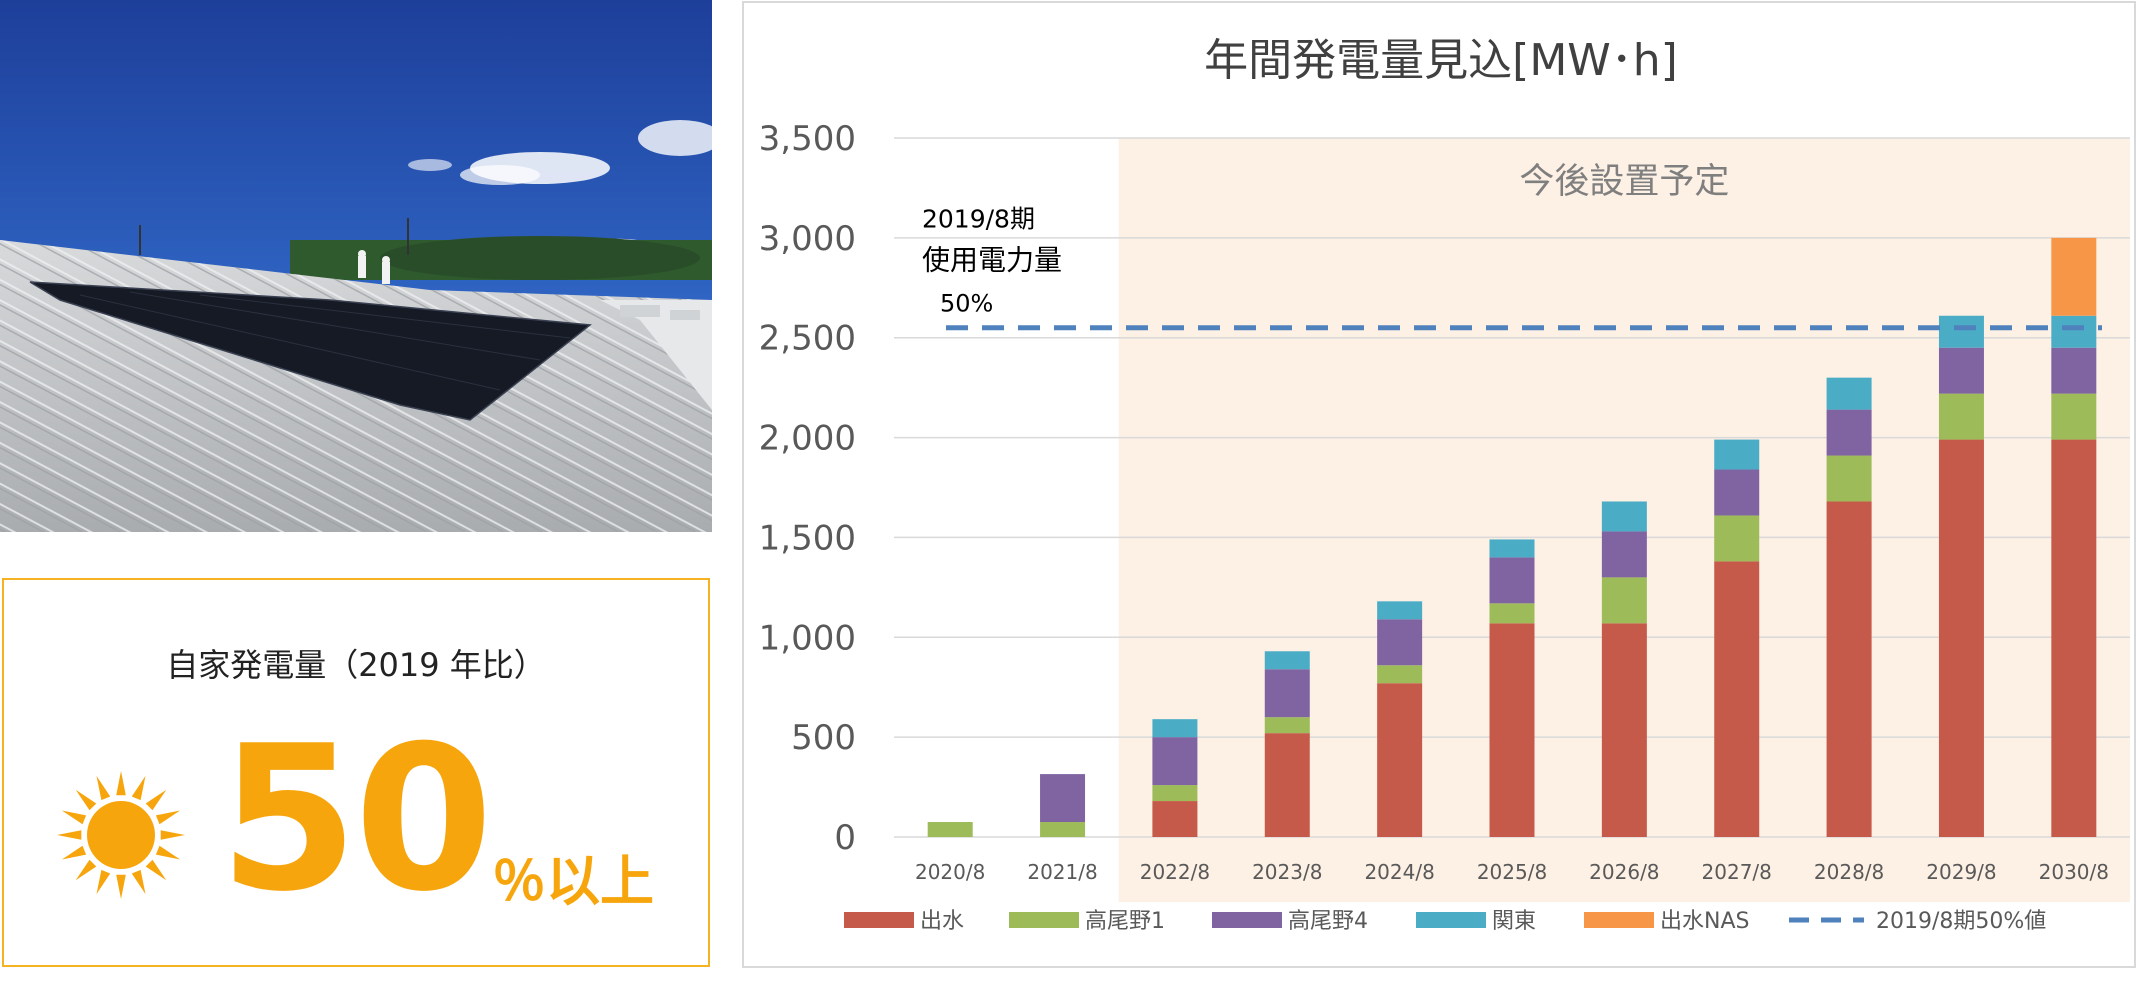 The width and height of the screenshot is (2137, 987). Describe the element at coordinates (1399, 872) in the screenshot. I see `x-tick-label: 2024/8` at that location.